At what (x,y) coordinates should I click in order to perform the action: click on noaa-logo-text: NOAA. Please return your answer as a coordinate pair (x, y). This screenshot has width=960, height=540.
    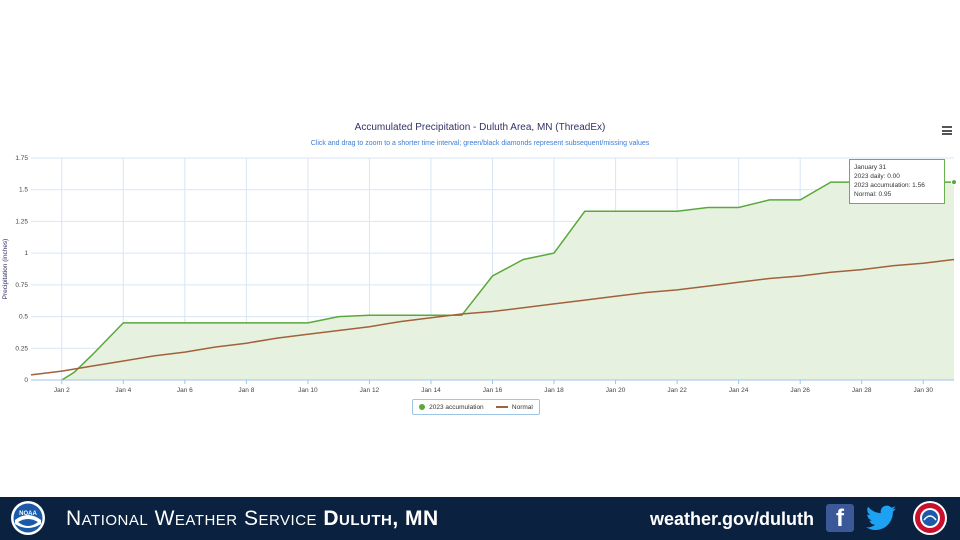
    Looking at the image, I should click on (28, 514).